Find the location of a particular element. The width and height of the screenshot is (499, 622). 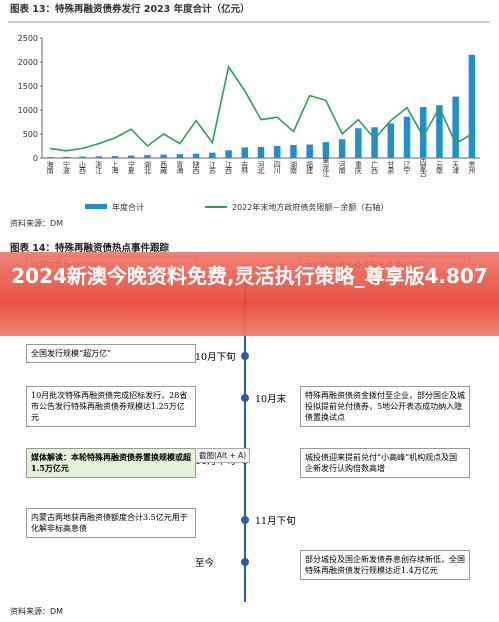

chart-title: 图表 13：特殊再融资债券发行 2023 年度合计（亿元） is located at coordinates (130, 9).